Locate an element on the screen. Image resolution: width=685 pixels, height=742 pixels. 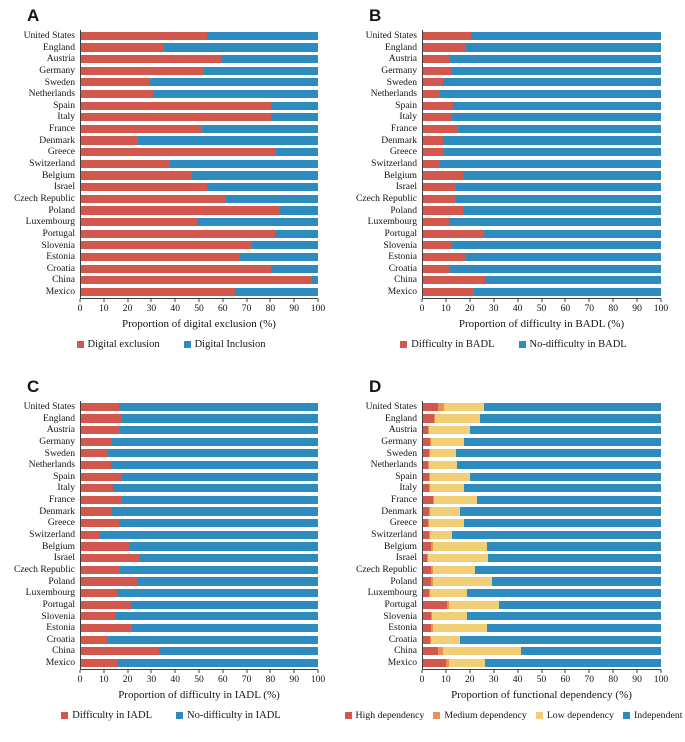
x-tick-label: 20 is located at coordinates (470, 308).